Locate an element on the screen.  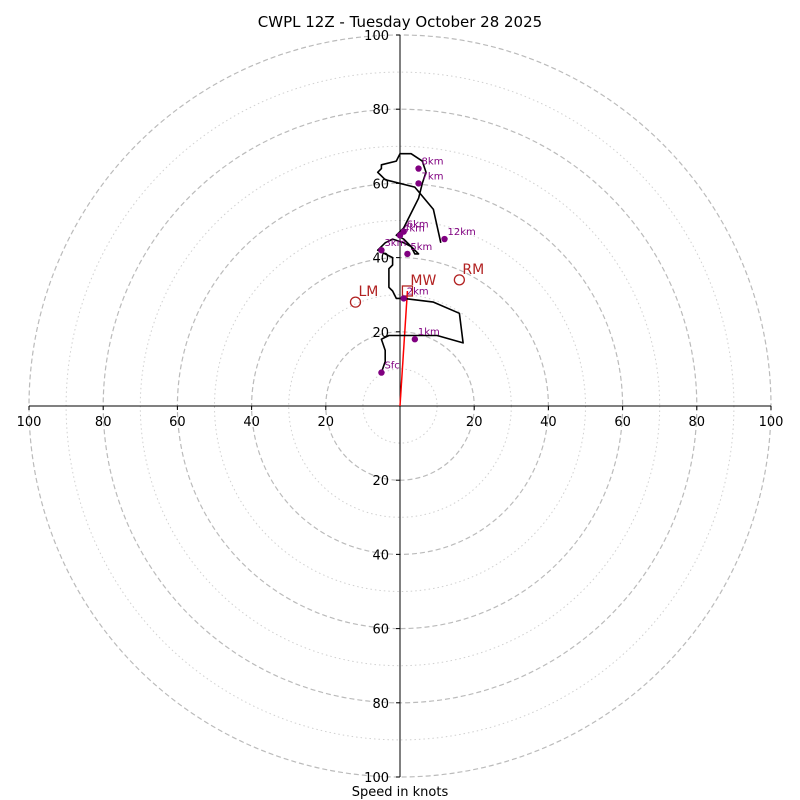
height-label-3km: 3km is located at coordinates (395, 243).